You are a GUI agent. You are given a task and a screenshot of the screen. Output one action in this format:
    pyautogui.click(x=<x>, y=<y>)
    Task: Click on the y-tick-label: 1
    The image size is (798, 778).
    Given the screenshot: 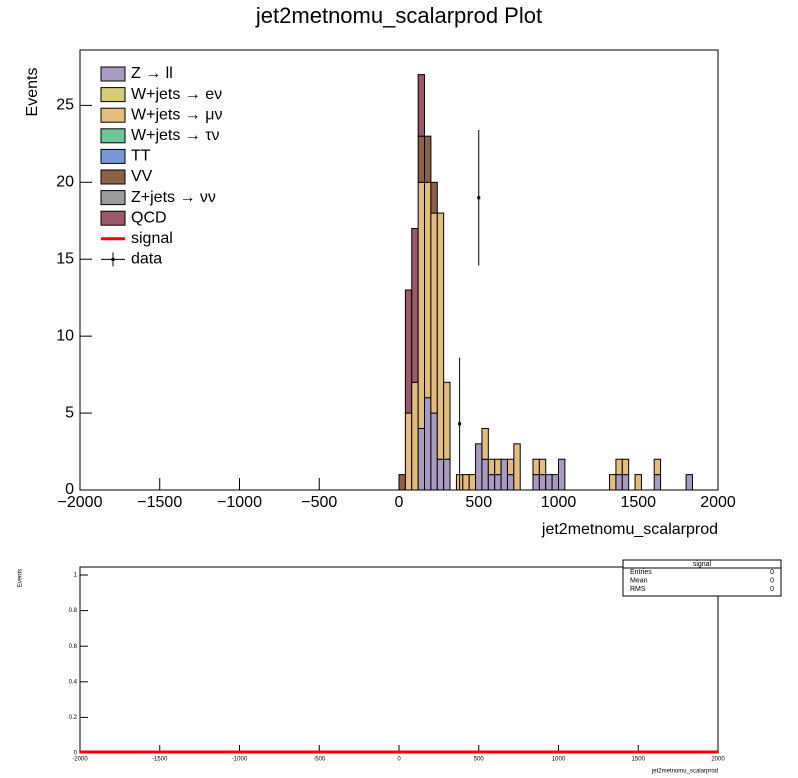 What is the action you would take?
    pyautogui.click(x=76, y=576)
    